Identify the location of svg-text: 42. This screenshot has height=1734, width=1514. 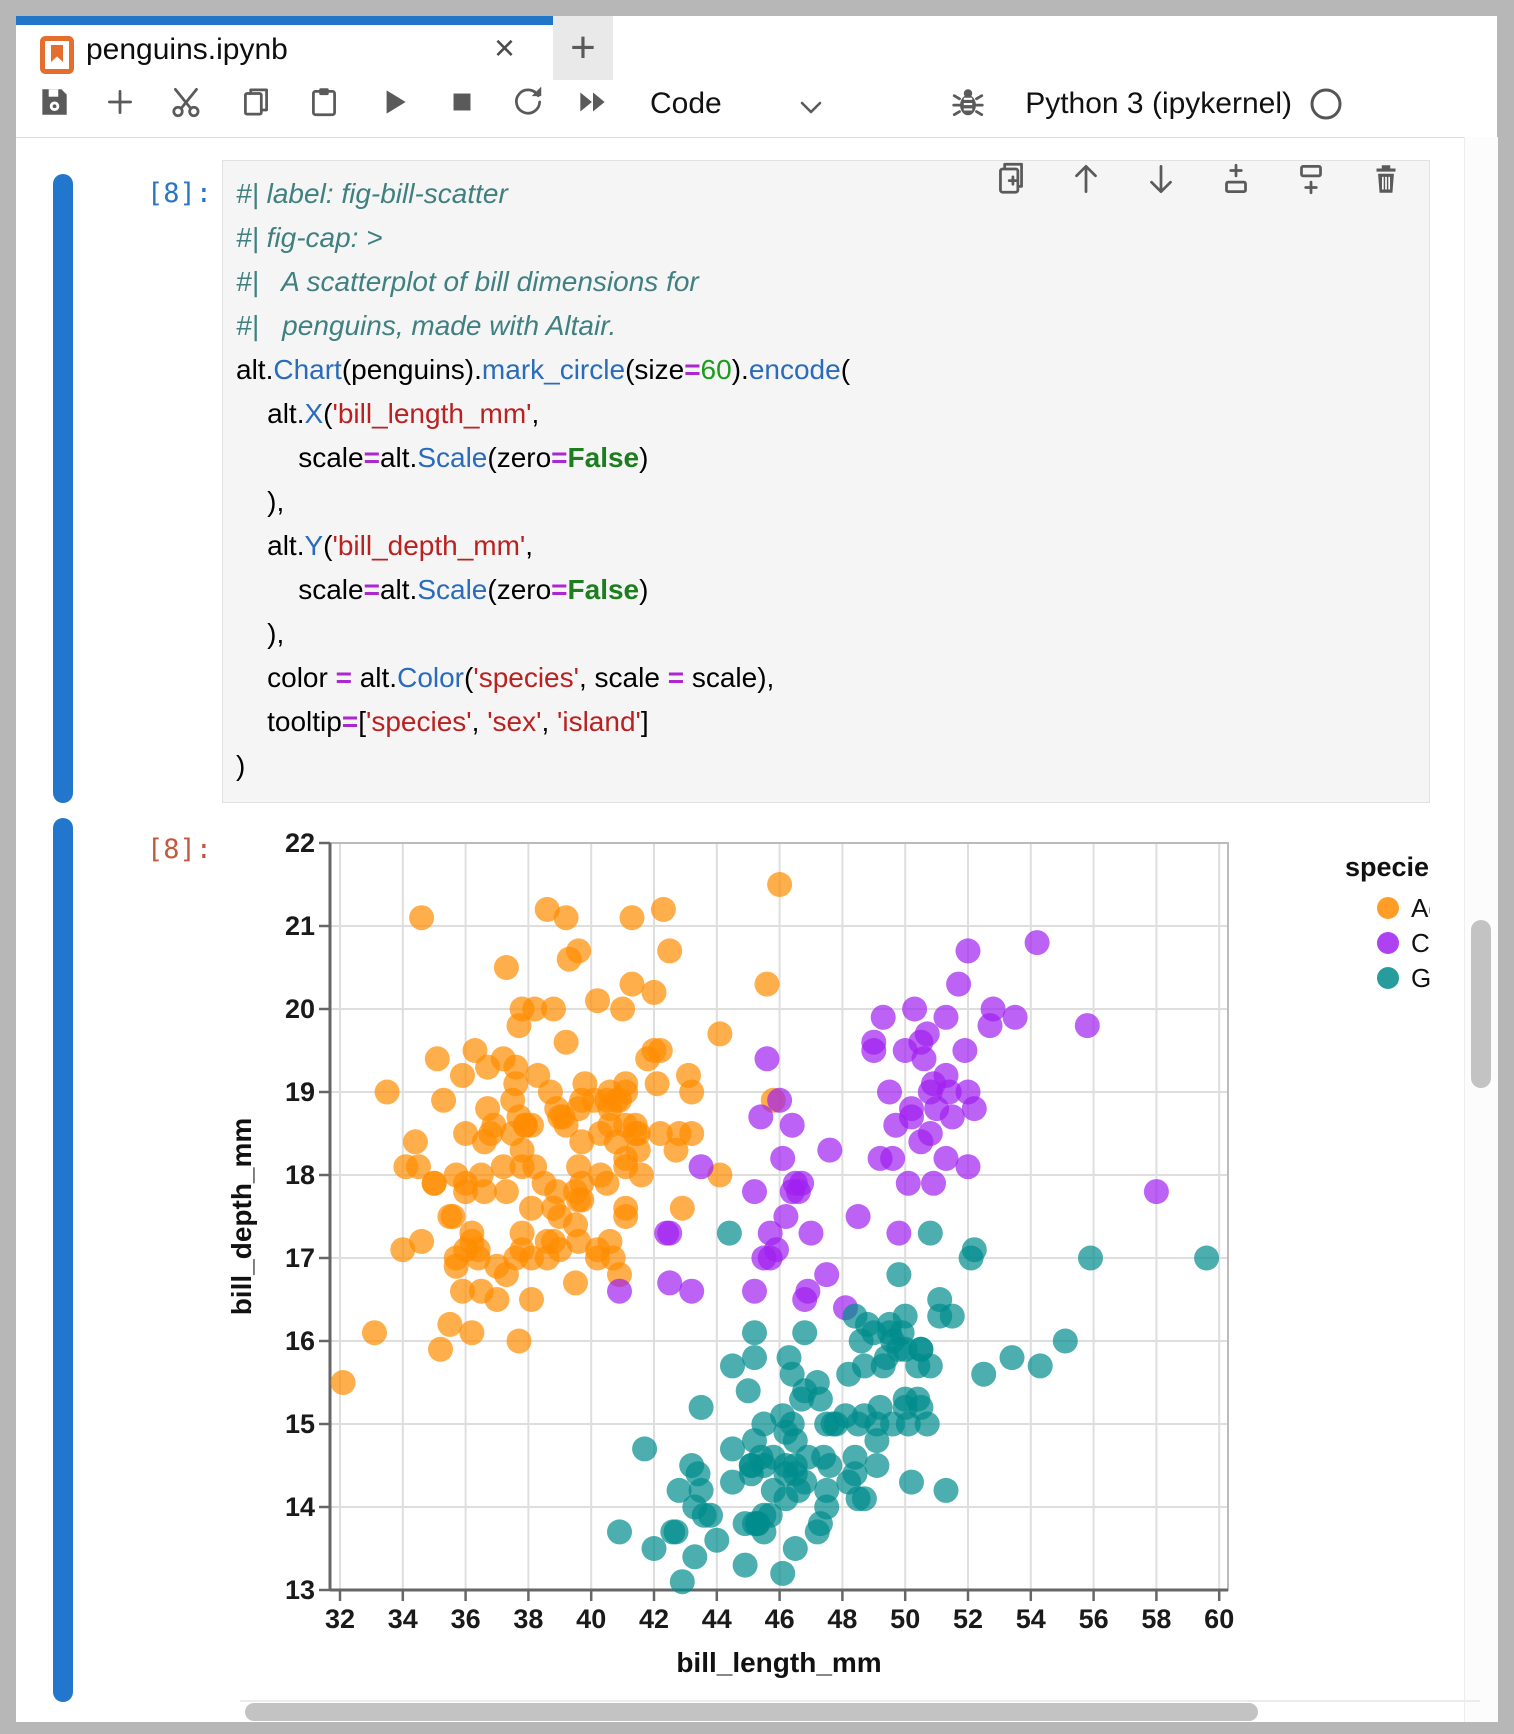
(654, 1619).